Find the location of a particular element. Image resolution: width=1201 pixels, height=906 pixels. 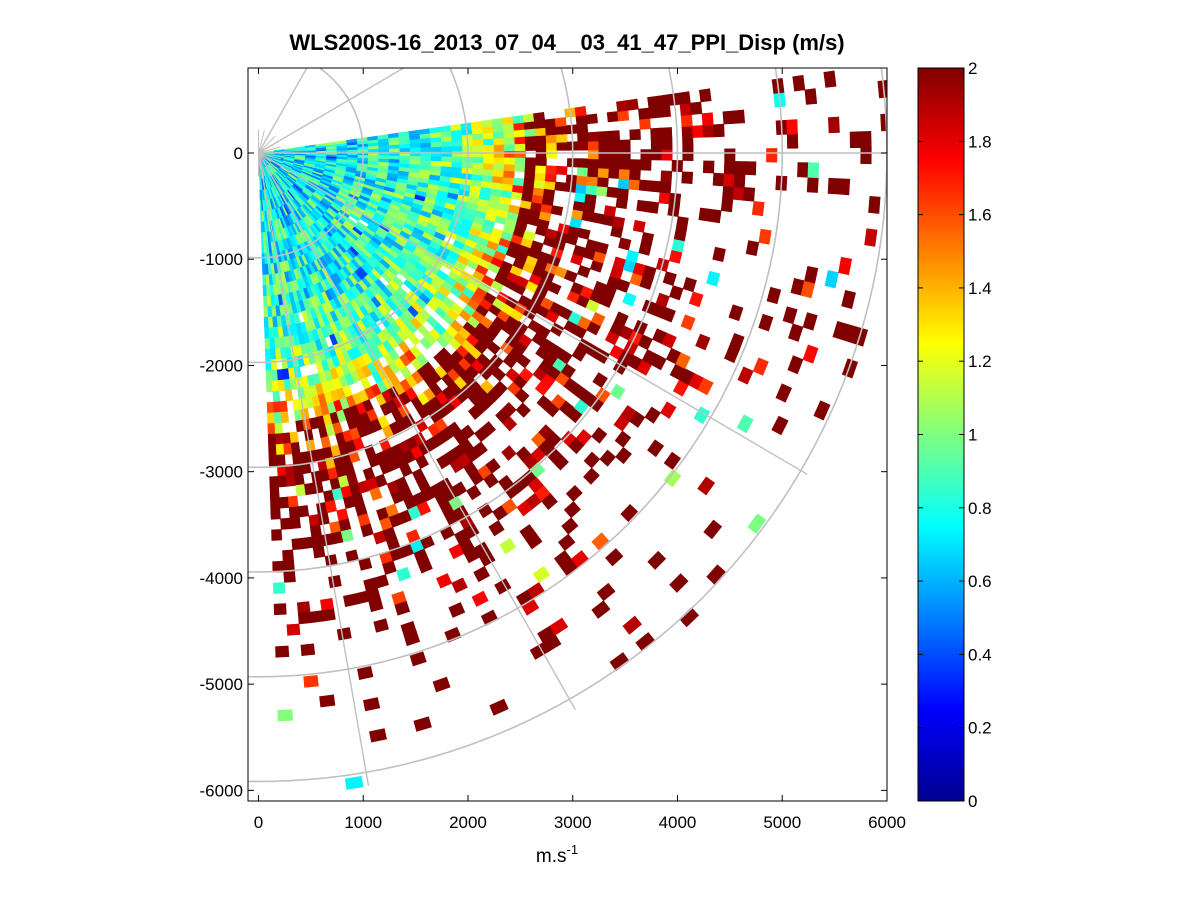

x-axis-label-superscript: -1 is located at coordinates (573, 849).